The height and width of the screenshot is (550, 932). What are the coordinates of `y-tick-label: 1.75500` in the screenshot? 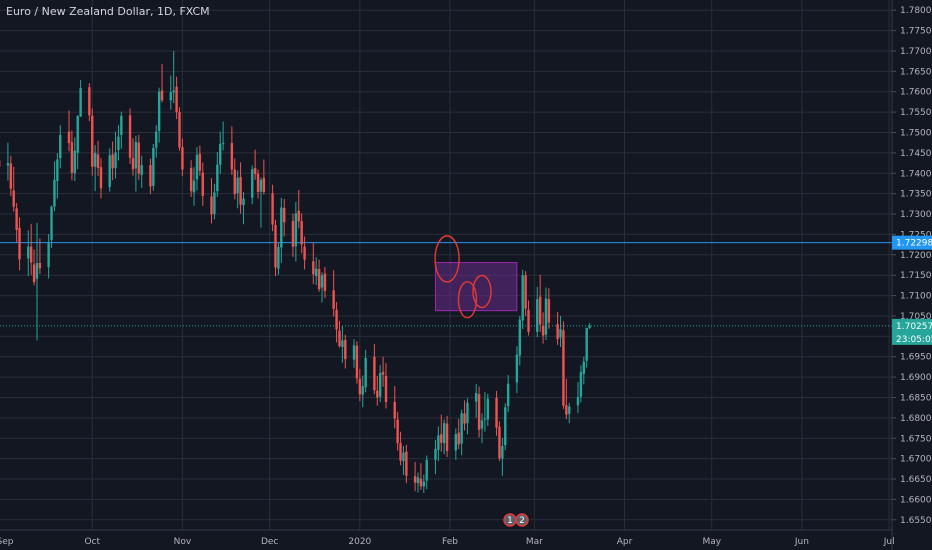 It's located at (916, 113).